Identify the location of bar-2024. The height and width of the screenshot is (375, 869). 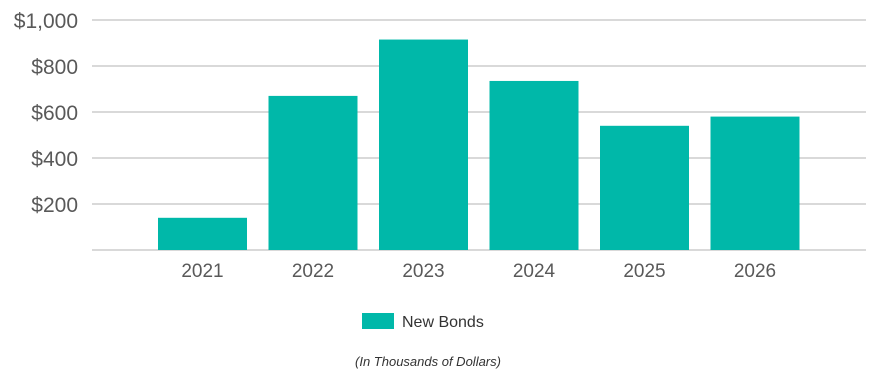
(534, 165).